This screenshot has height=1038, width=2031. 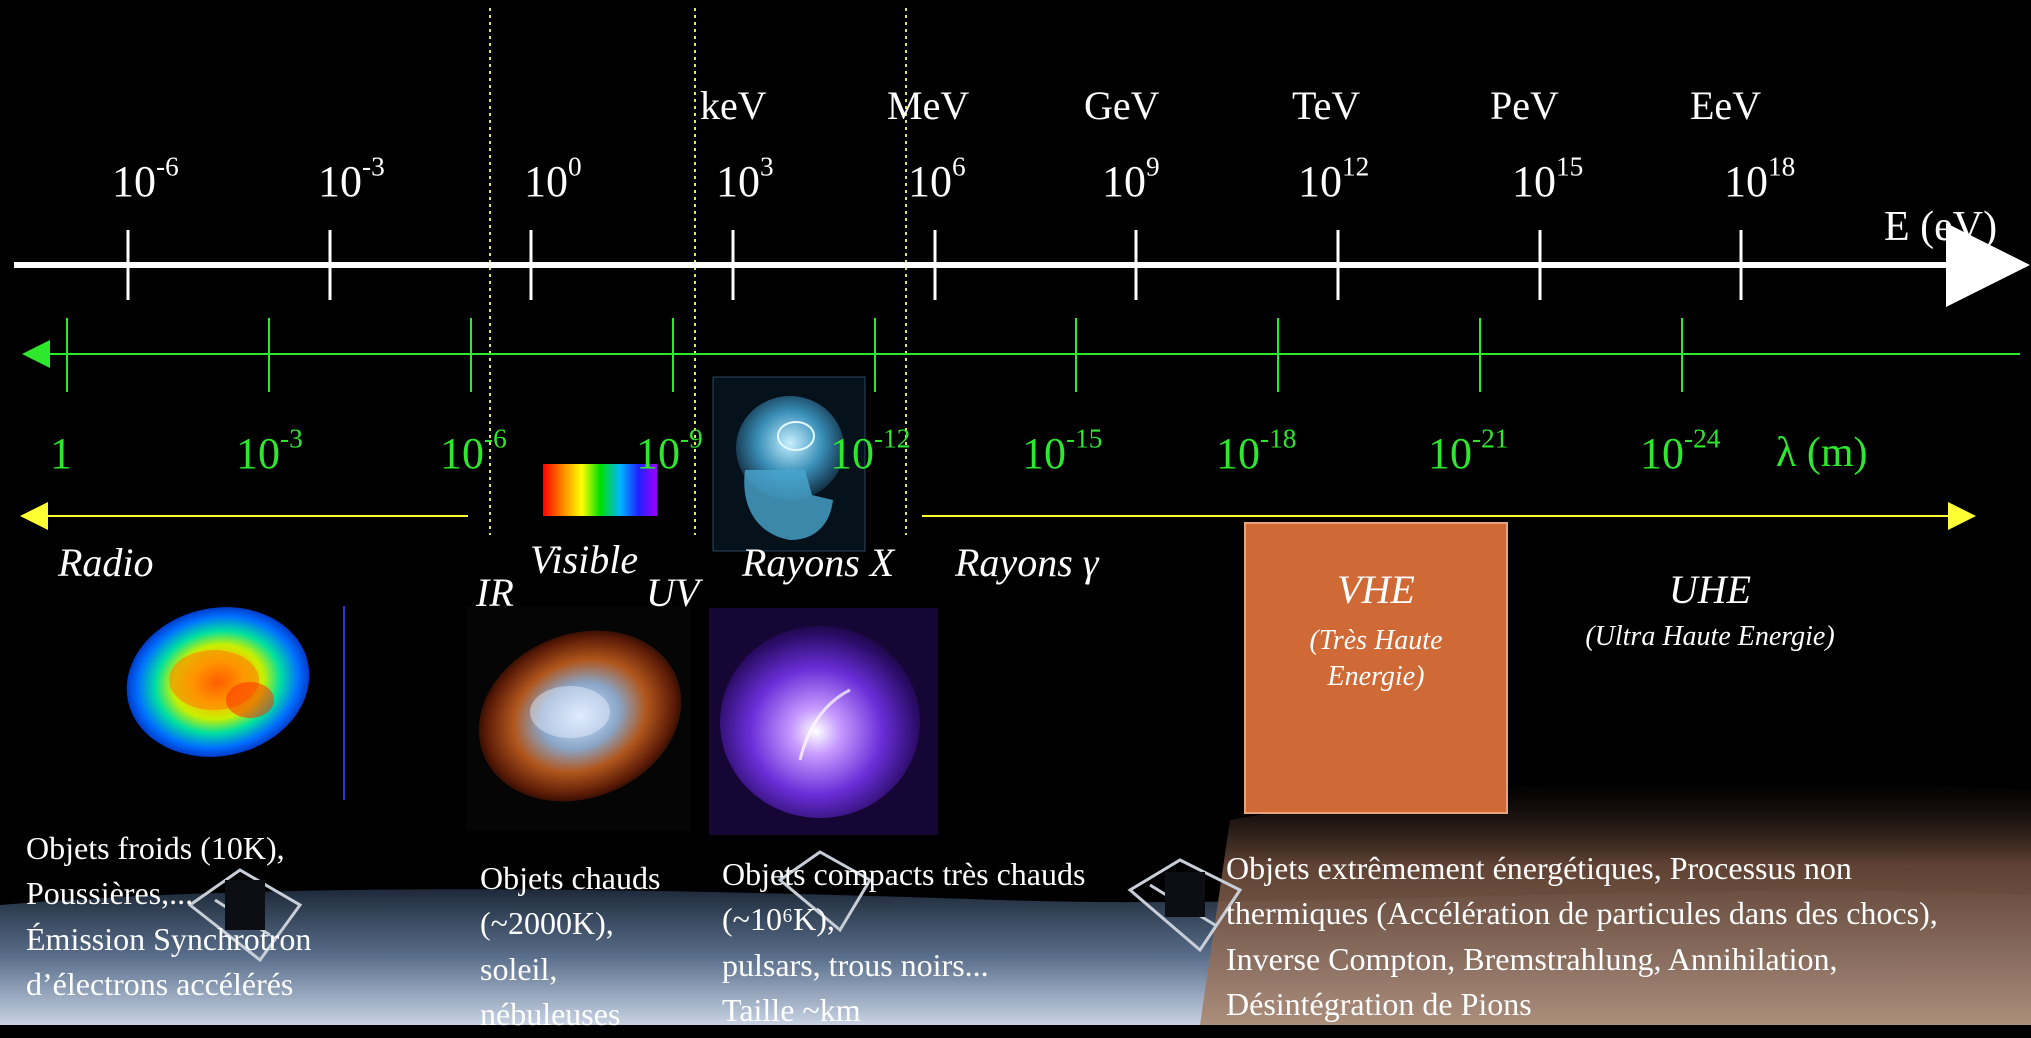 I want to click on description-line: Taille ~km, so click(x=791, y=1010).